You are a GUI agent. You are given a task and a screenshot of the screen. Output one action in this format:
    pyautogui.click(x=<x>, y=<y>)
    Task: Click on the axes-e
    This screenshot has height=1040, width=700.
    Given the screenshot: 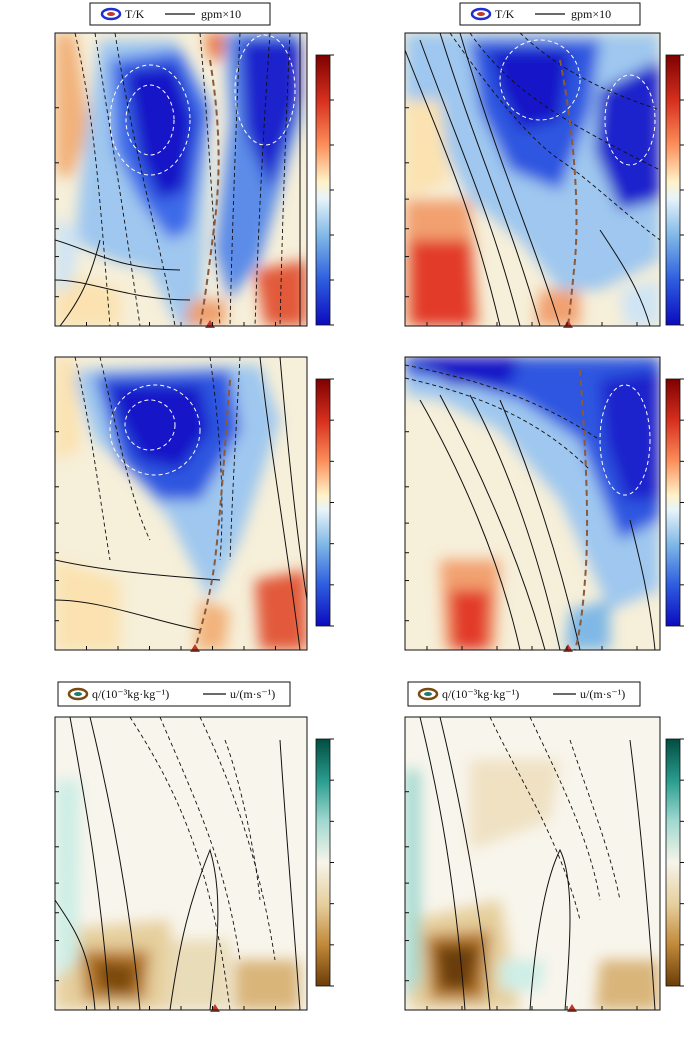 What is the action you would take?
    pyautogui.click(x=194, y=863)
    